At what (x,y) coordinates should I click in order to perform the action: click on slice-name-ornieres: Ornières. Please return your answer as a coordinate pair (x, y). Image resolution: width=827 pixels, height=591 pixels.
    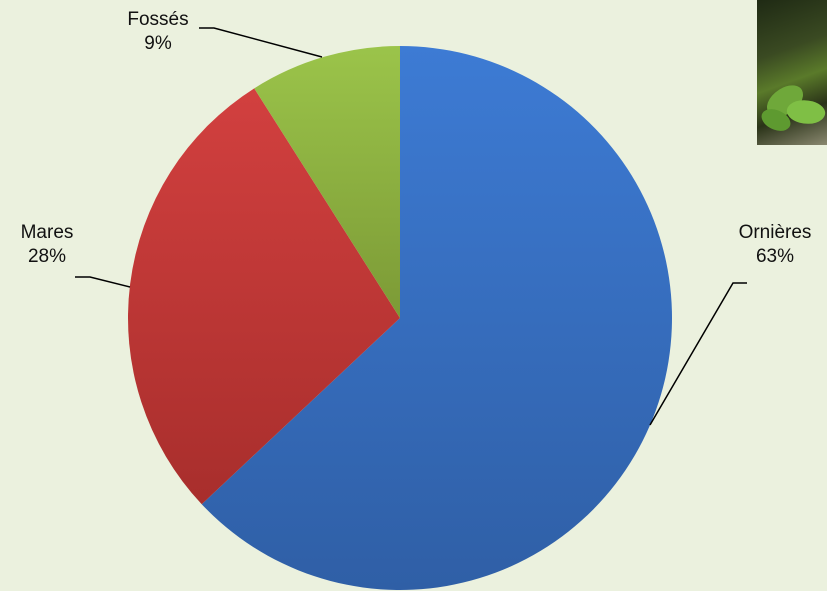
    Looking at the image, I should click on (775, 232).